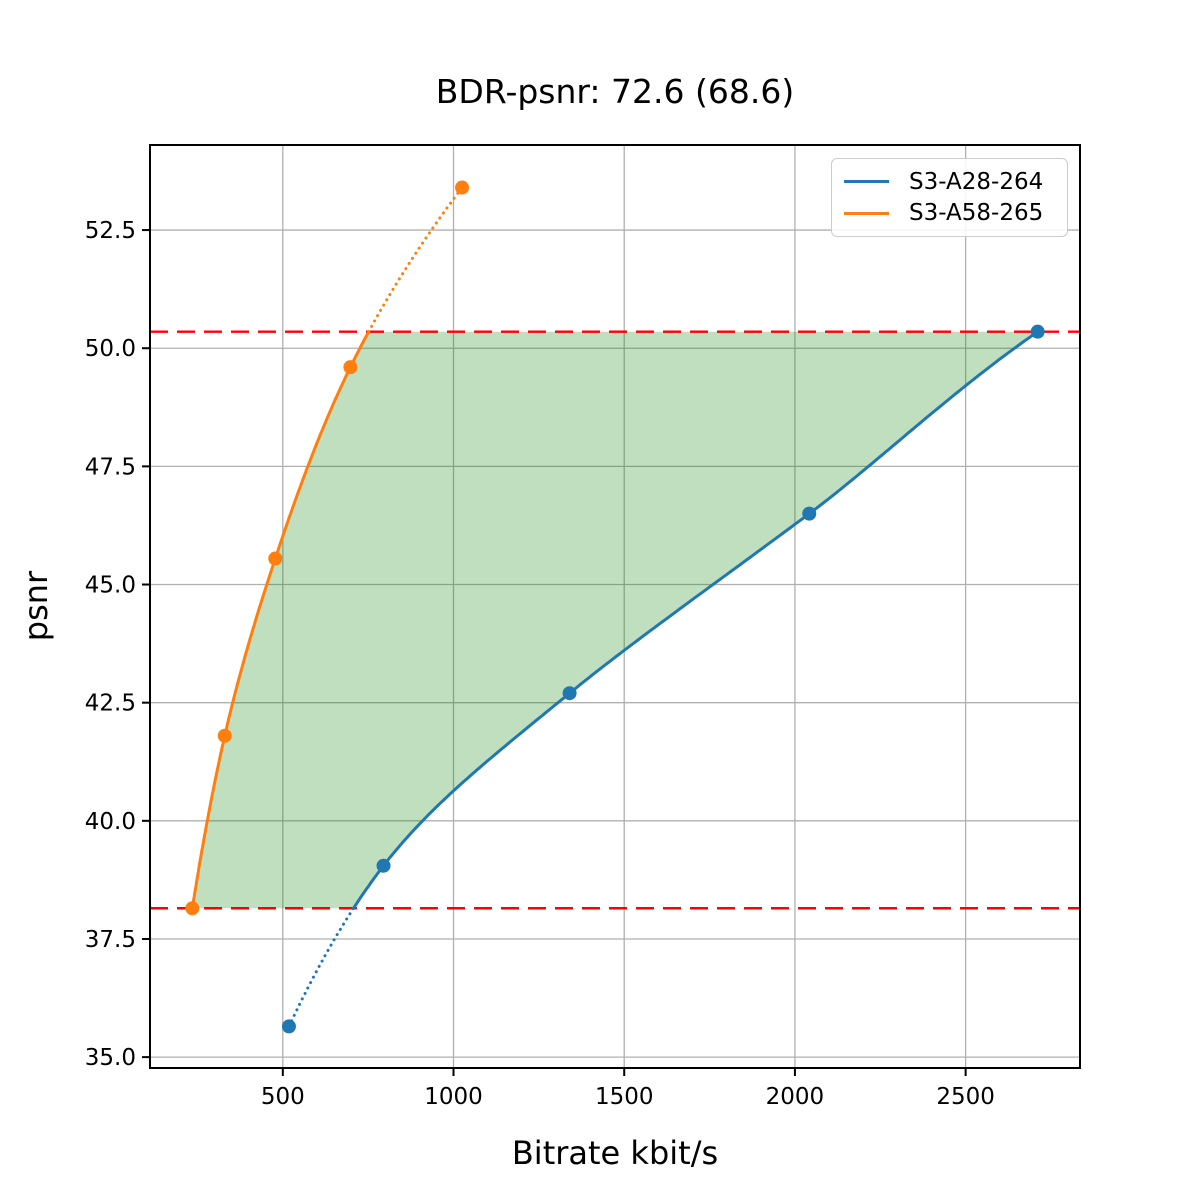  I want to click on y-tick-label: 42.5, so click(110, 704).